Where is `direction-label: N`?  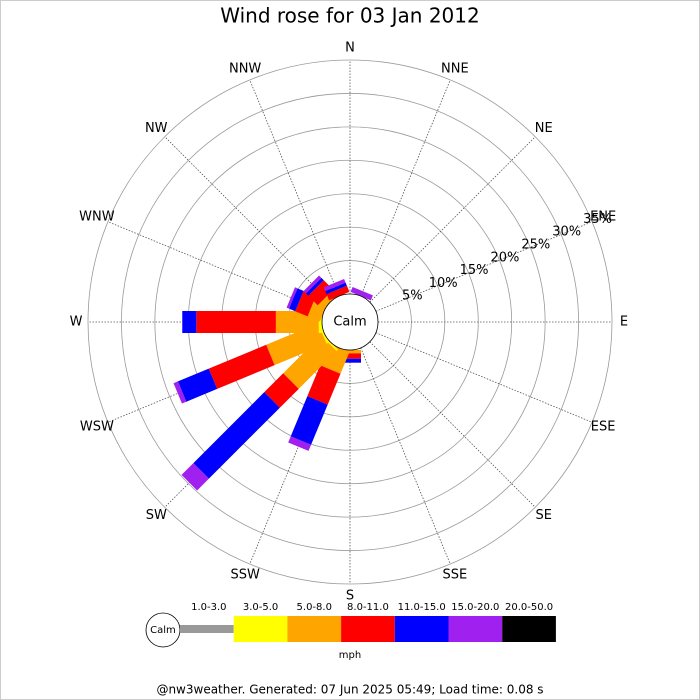 direction-label: N is located at coordinates (350, 48).